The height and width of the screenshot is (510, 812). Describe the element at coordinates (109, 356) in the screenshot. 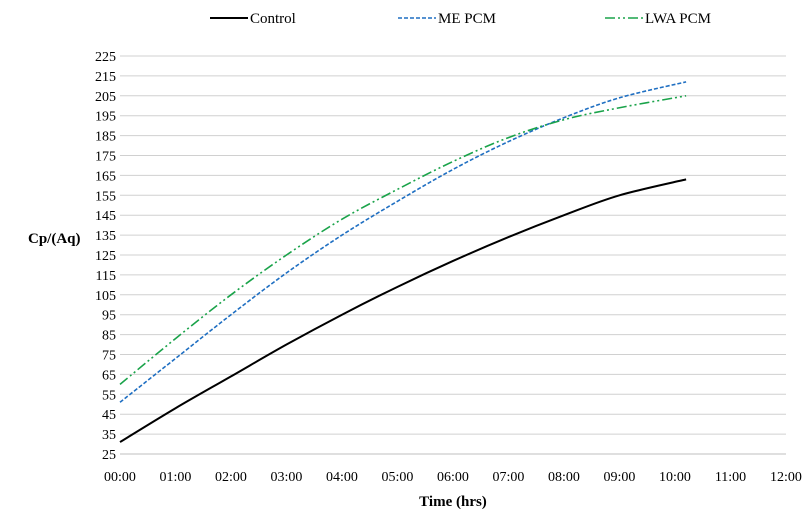

I see `y-tick-label: 75` at that location.